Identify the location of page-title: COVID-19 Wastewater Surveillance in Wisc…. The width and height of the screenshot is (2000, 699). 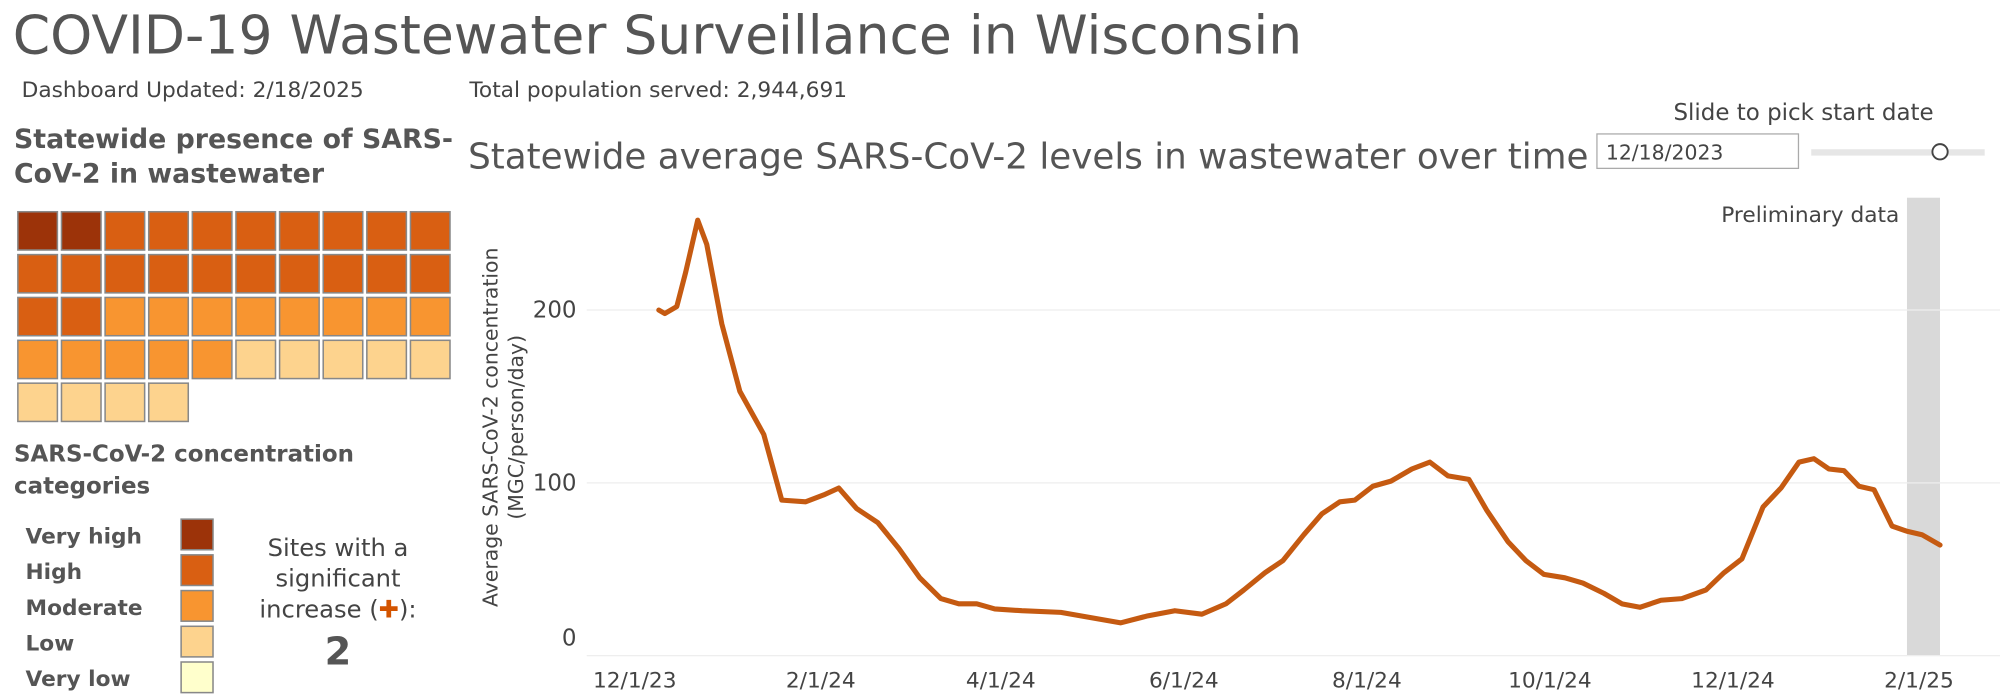
(657, 35).